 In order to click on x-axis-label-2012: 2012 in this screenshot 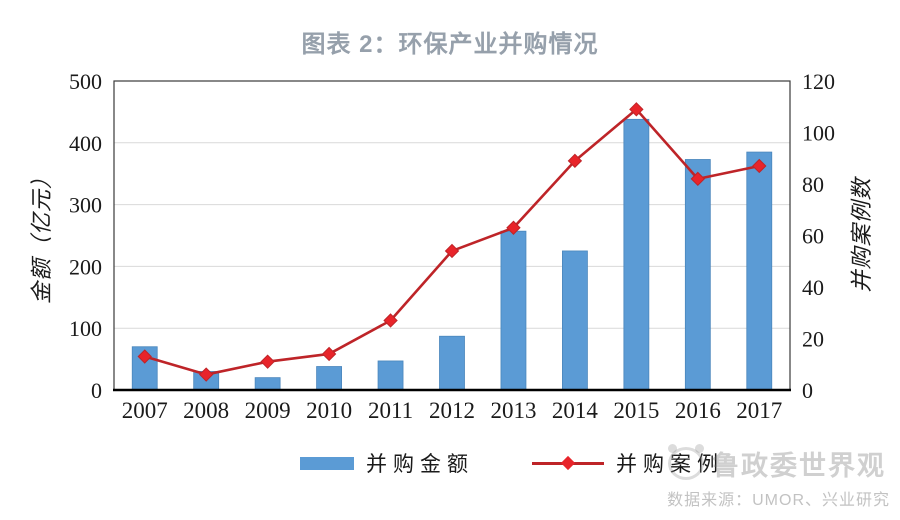, I will do `click(452, 410)`.